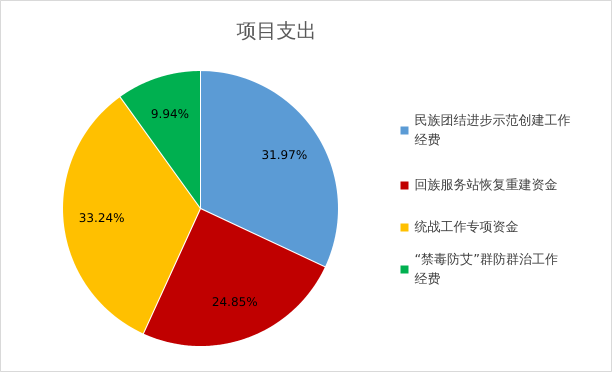 The width and height of the screenshot is (612, 372). What do you see at coordinates (170, 113) in the screenshot?
I see `data-label: 9.94%` at bounding box center [170, 113].